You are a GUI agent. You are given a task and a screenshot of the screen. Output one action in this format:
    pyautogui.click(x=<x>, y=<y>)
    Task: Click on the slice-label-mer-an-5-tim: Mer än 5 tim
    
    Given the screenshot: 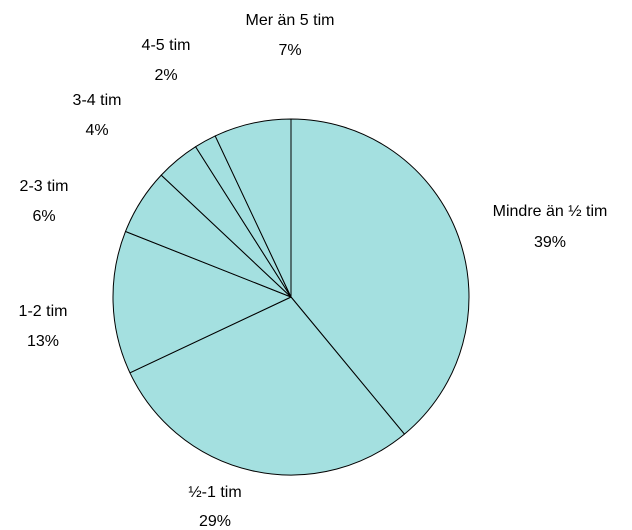 What is the action you would take?
    pyautogui.click(x=290, y=20)
    